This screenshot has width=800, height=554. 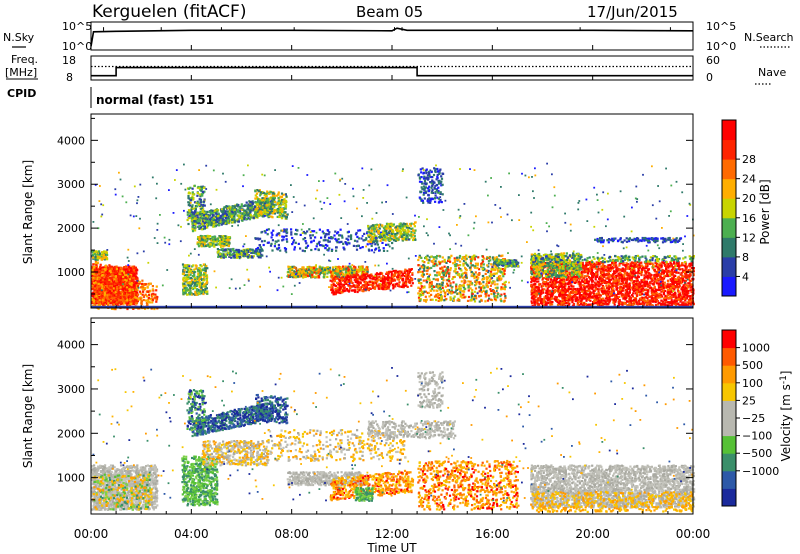 I want to click on xtick-label: 04:00, so click(x=191, y=534).